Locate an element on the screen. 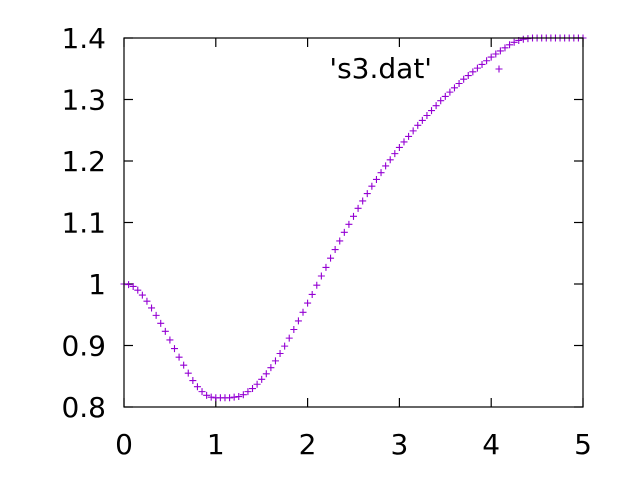 The height and width of the screenshot is (480, 640). legend-marker is located at coordinates (499, 69).